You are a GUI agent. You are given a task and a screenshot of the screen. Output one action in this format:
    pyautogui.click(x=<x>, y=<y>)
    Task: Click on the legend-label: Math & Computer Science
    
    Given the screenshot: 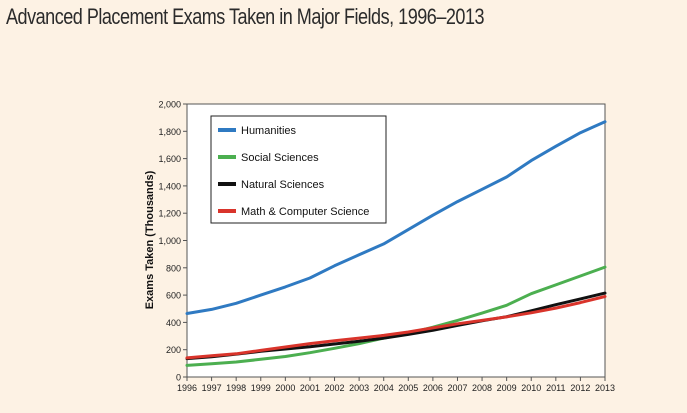 What is the action you would take?
    pyautogui.click(x=305, y=212)
    